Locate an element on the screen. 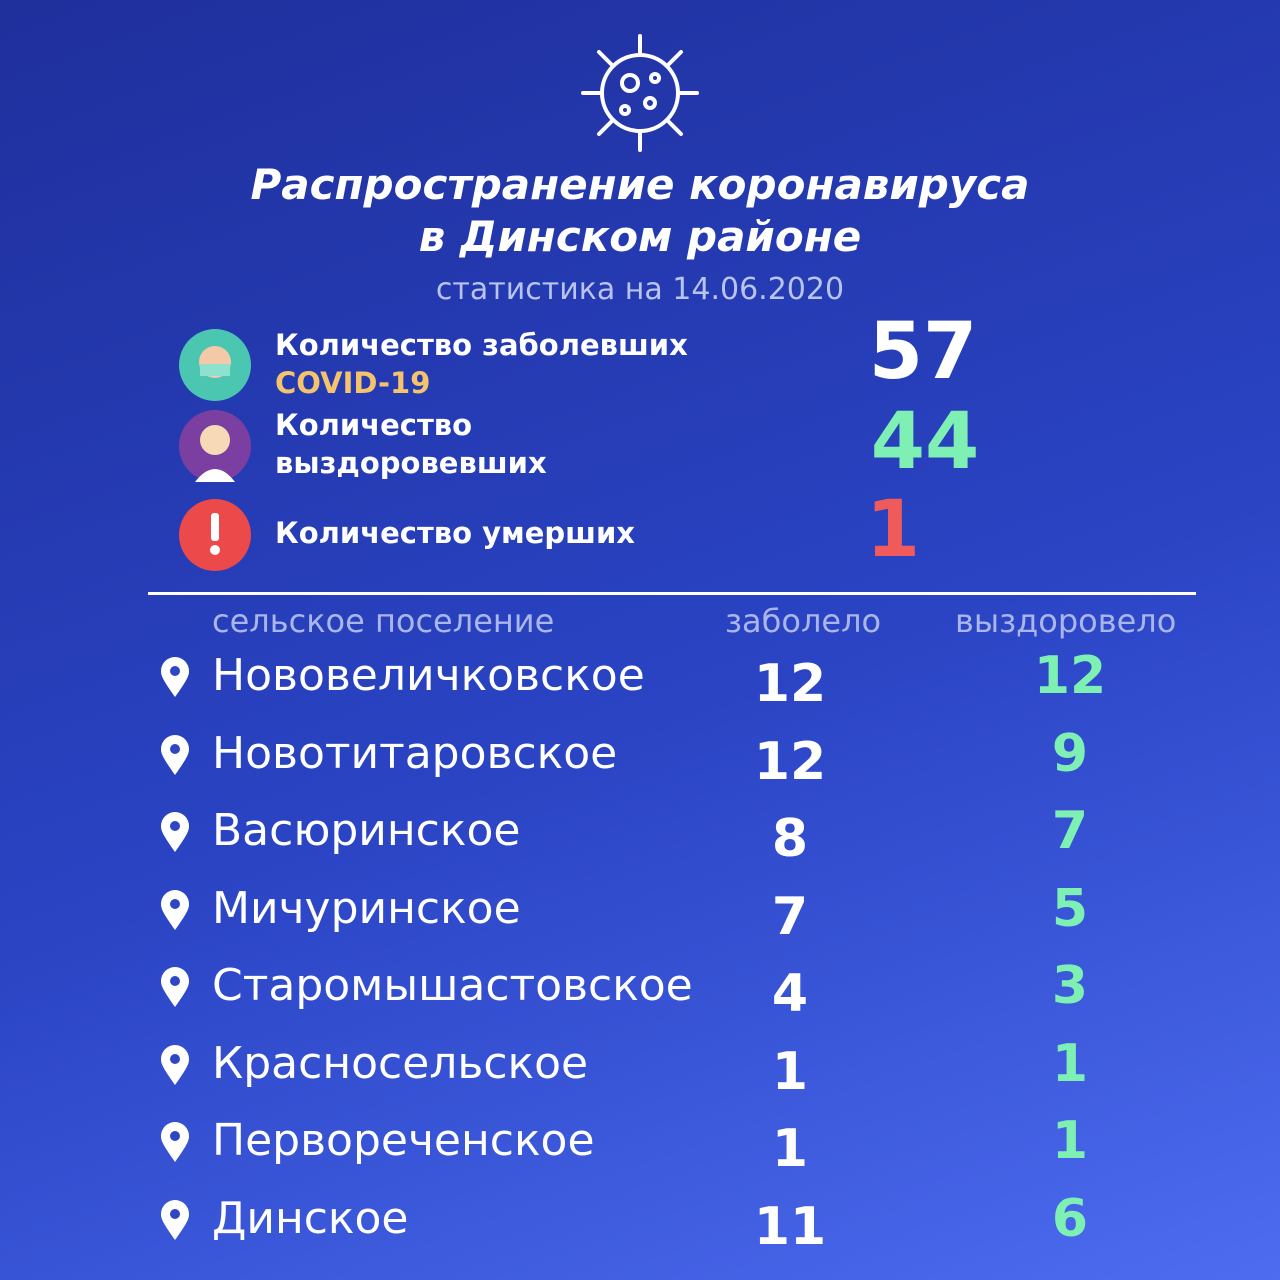  summary-label: COVID-19 is located at coordinates (353, 383).